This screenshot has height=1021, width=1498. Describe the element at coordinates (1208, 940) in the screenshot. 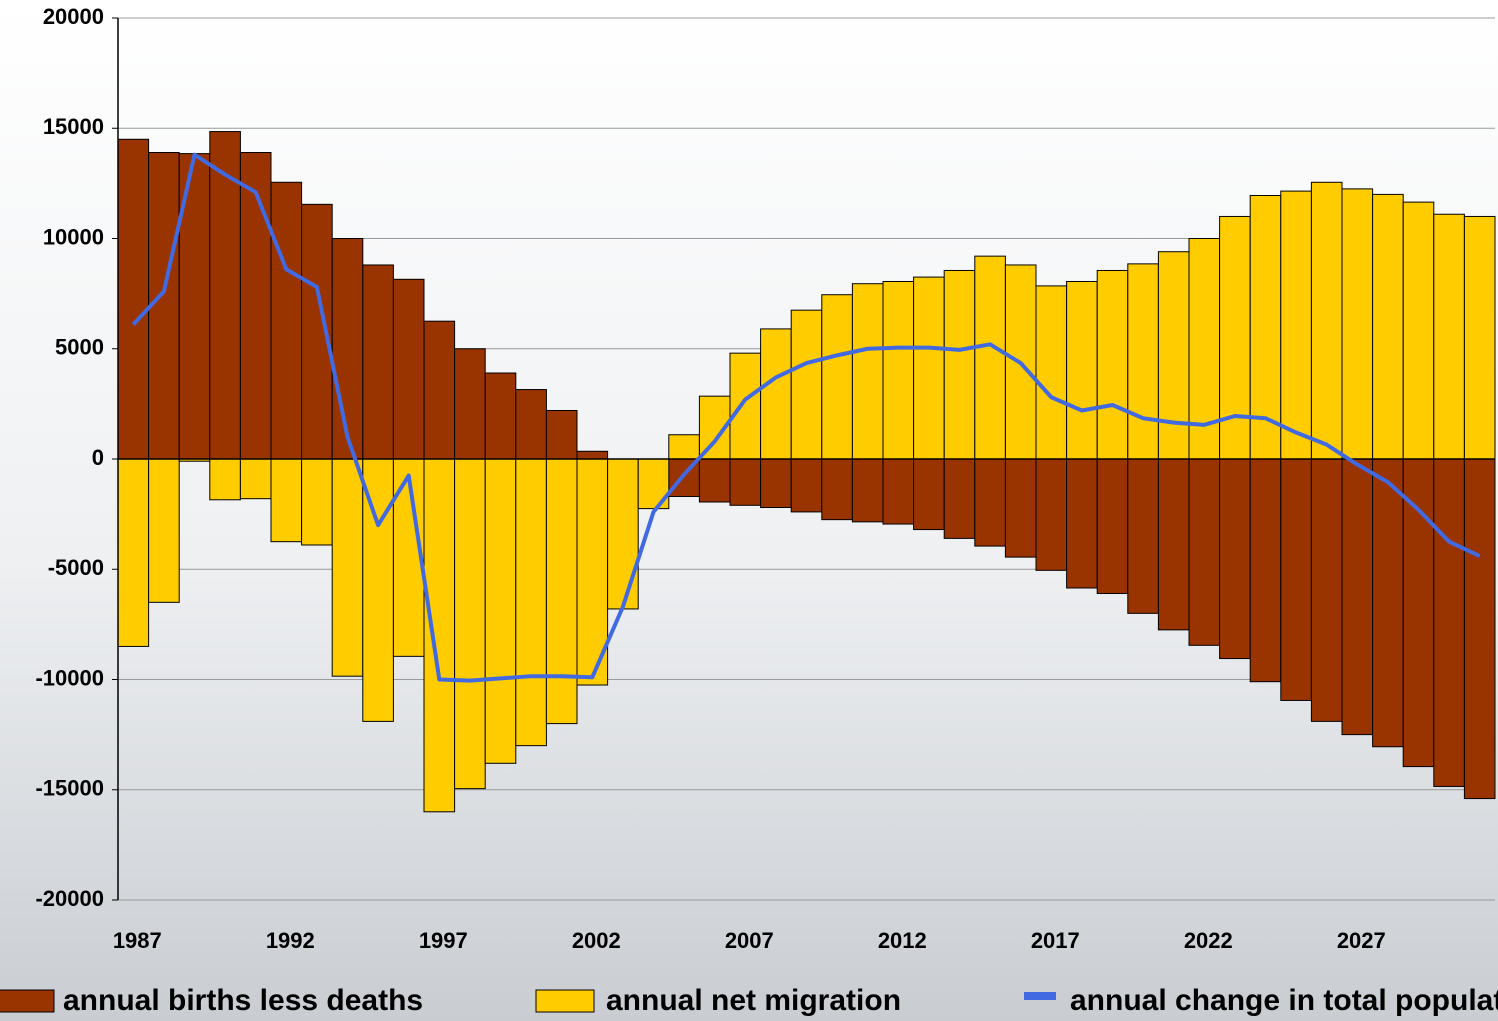

I see `x-tick-label: 2022` at that location.